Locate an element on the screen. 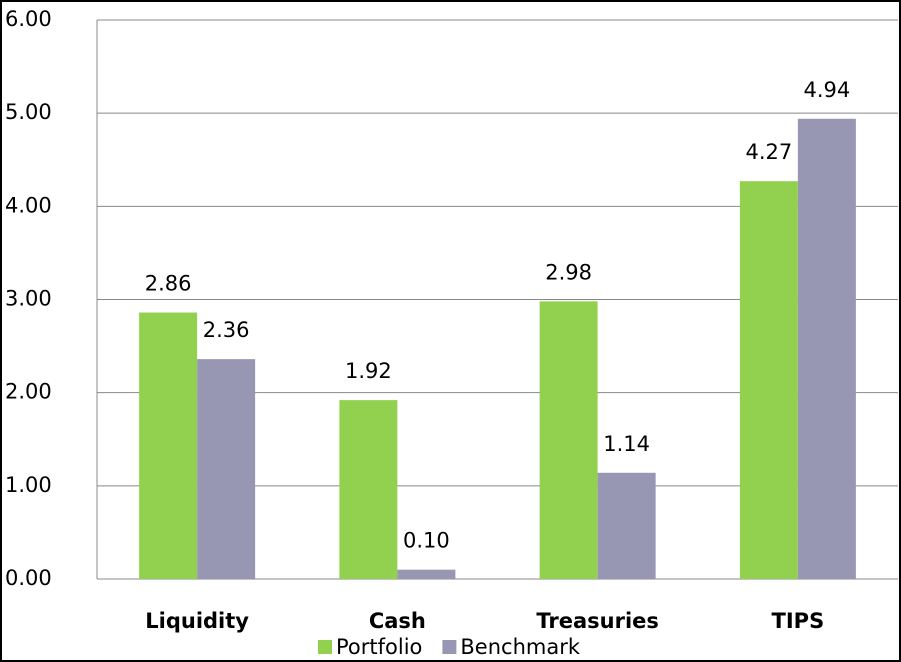  x-tick-label: TIPS is located at coordinates (798, 621).